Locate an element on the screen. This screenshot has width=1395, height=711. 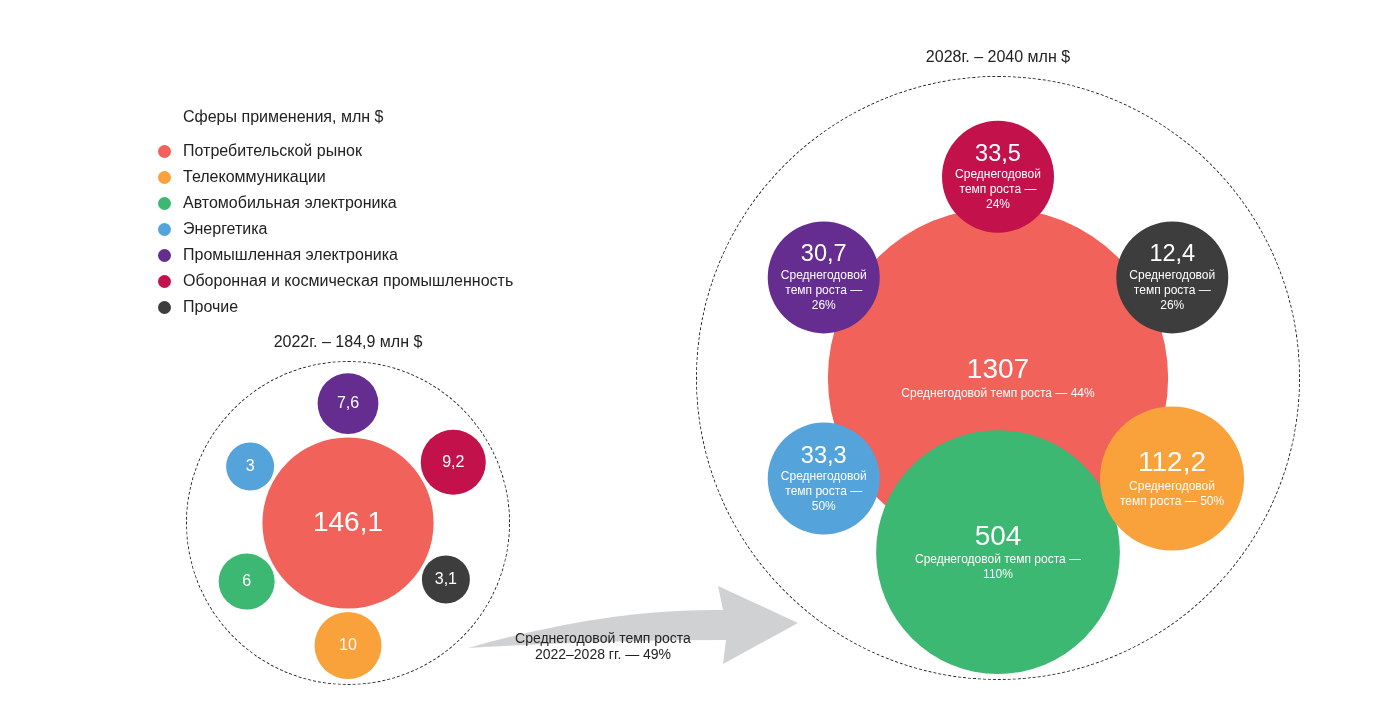
legend-label: Промышленная электроника is located at coordinates (290, 255).